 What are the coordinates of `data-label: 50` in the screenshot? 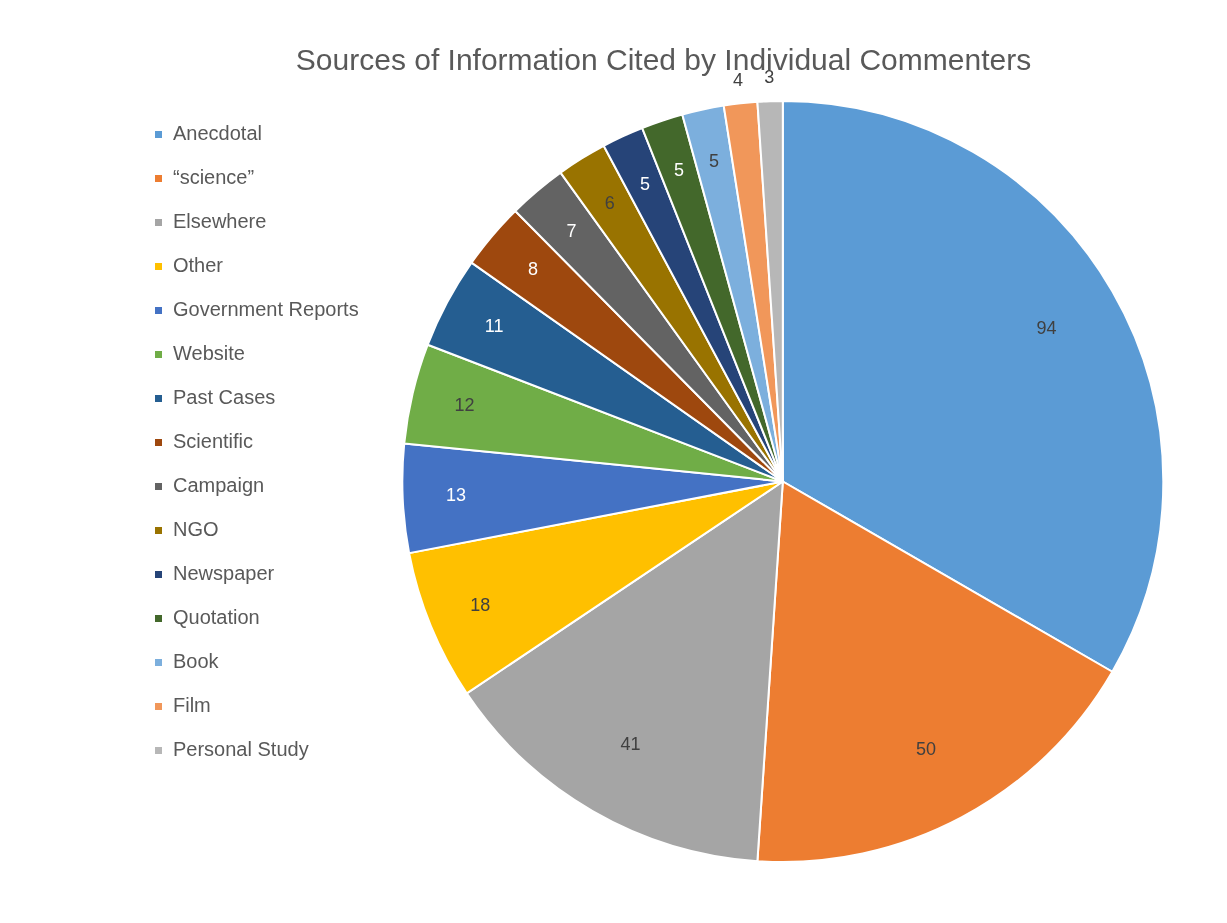 It's located at (926, 749).